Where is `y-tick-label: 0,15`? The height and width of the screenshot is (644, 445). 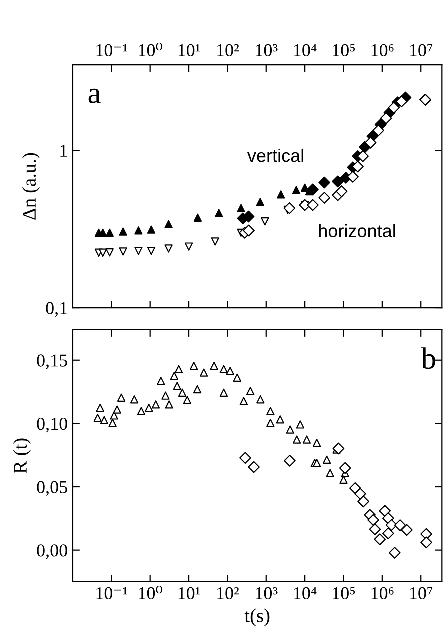 y-tick-label: 0,15 is located at coordinates (52, 362).